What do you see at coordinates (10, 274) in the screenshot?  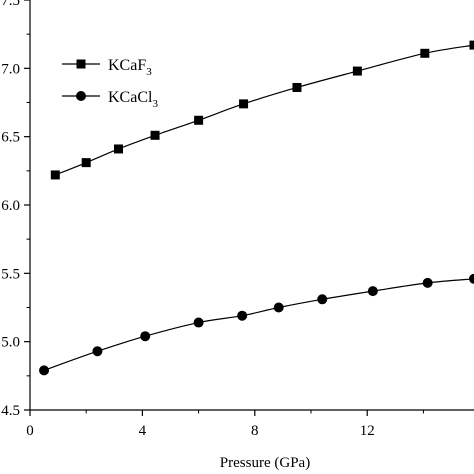 I see `y-tick-label: 5.5` at bounding box center [10, 274].